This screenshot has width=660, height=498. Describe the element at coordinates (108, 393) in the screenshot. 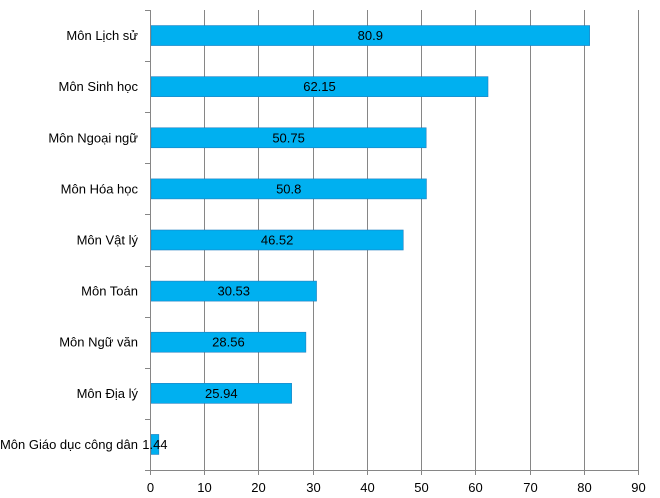

I see `category-label: Môn Địa lý` at that location.